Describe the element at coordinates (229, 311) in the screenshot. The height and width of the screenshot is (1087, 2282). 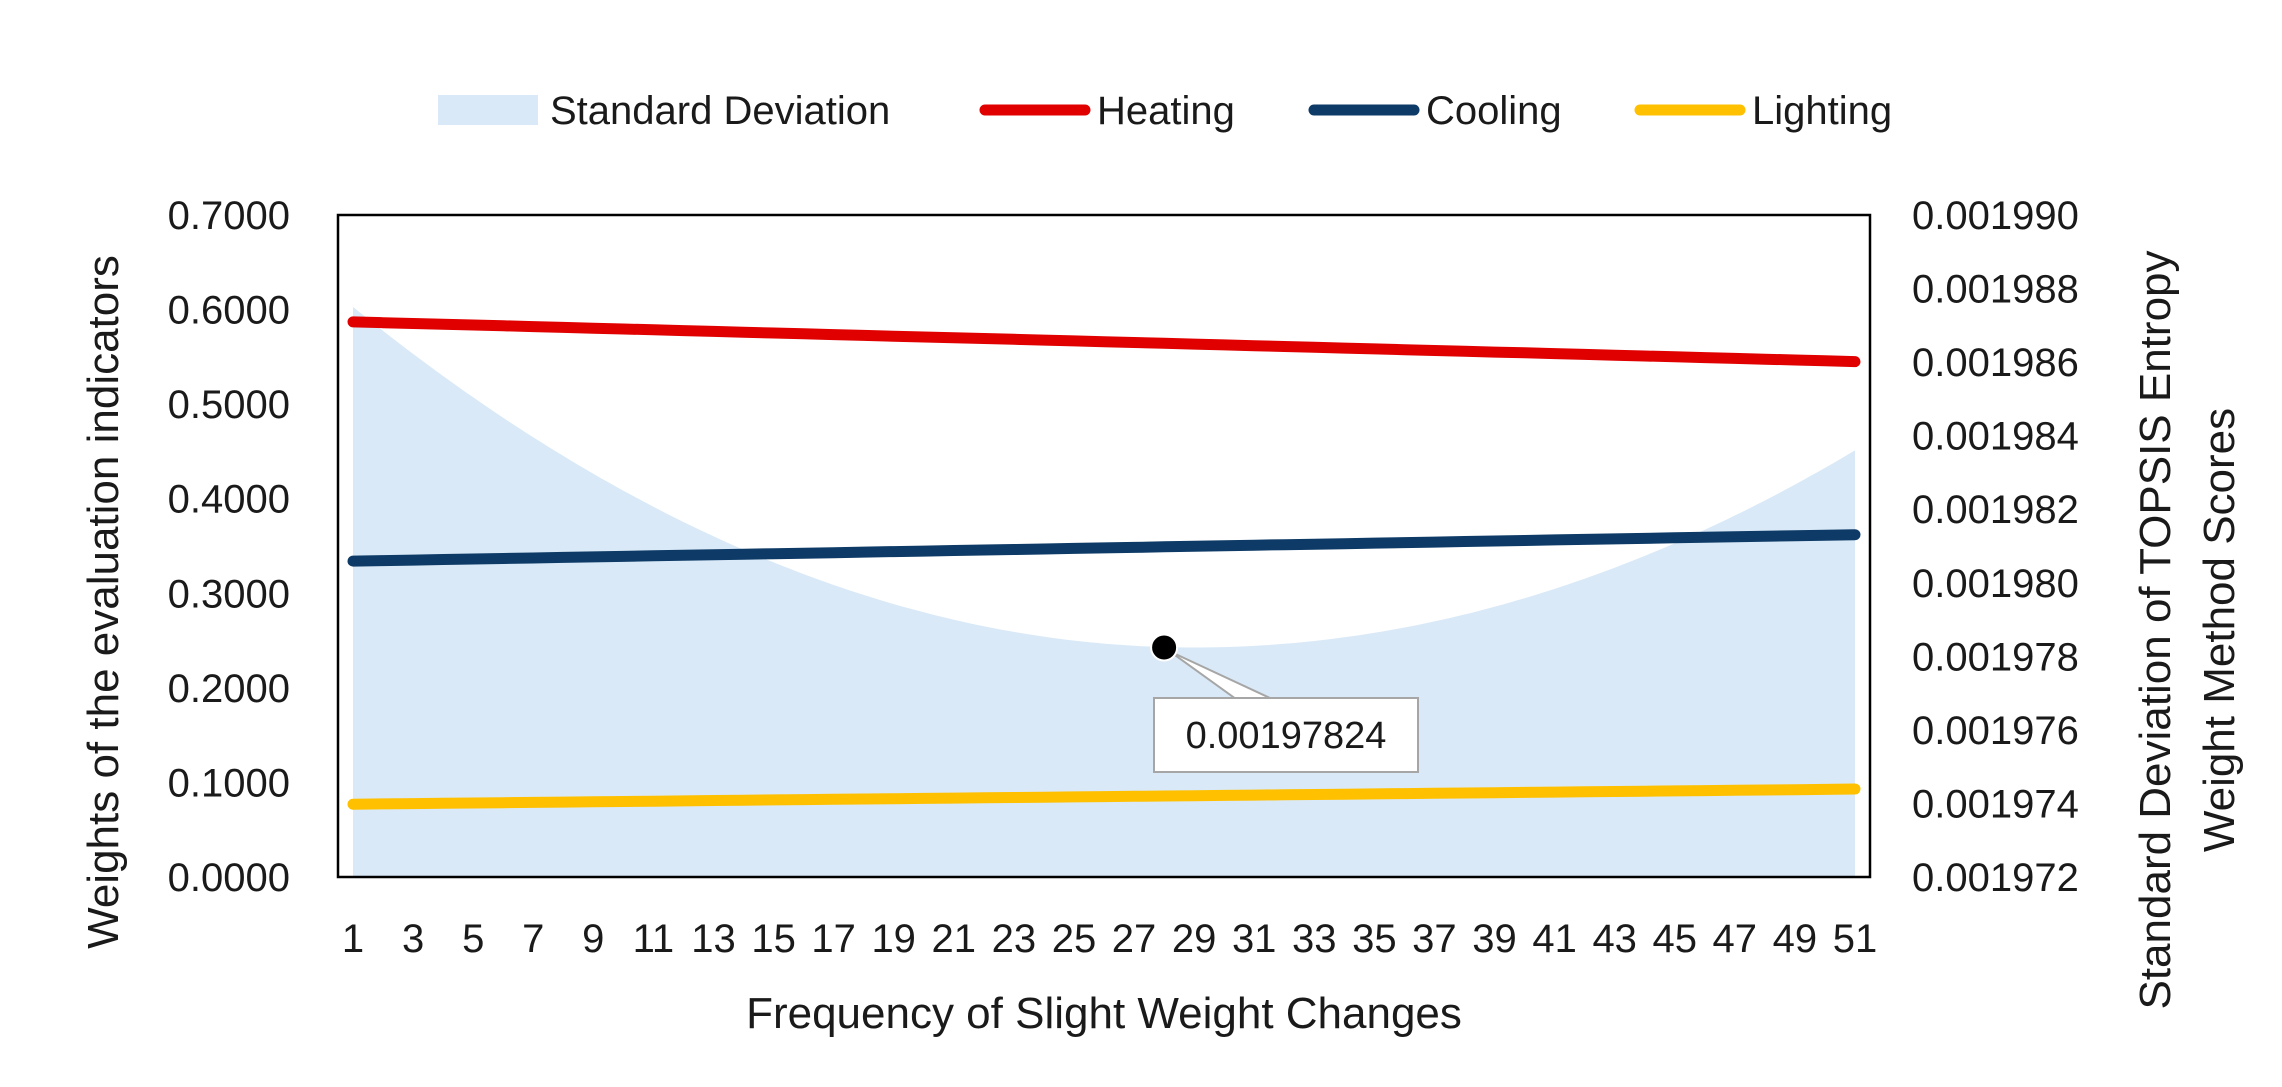
I see `y-left-tick-label: 0.6000` at that location.